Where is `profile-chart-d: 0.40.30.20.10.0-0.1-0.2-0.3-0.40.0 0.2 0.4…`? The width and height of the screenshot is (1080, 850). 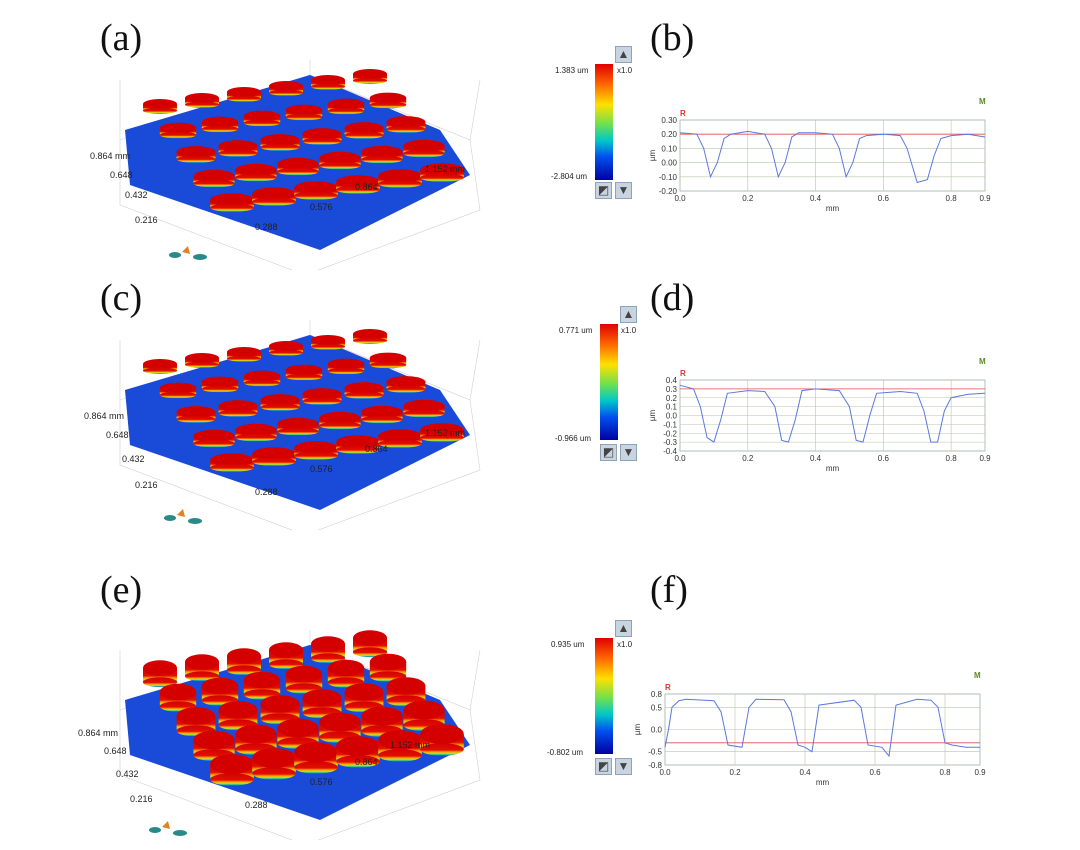
profile-chart-d: 0.40.30.20.10.0-0.1-0.2-0.3-0.40.0 0.2 0.4… is located at coordinates (819, 415).